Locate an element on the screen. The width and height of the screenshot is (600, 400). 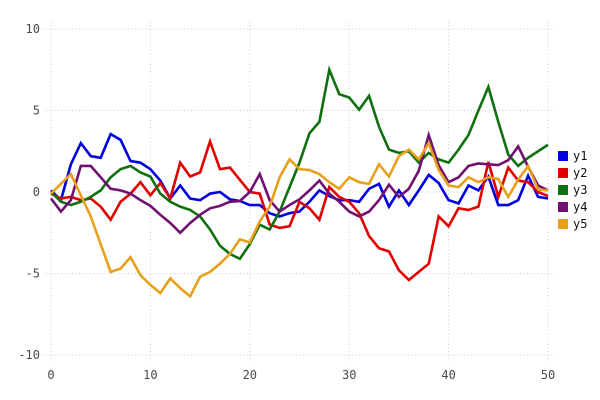
legend-label-y5: y5 is located at coordinates (580, 224).